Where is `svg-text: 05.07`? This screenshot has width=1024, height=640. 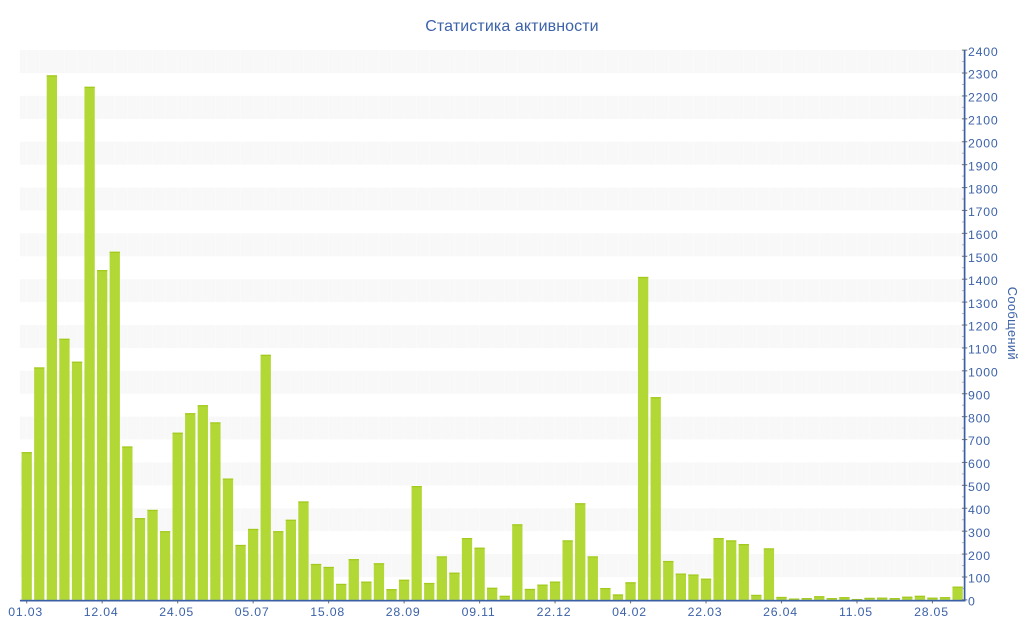 svg-text: 05.07 is located at coordinates (252, 612).